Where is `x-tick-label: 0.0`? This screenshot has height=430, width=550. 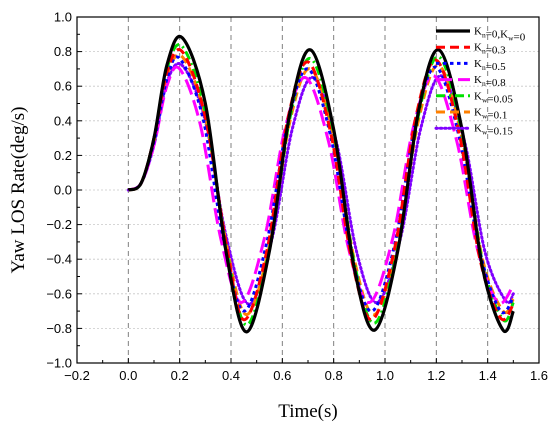 x-tick-label: 0.0 is located at coordinates (128, 375).